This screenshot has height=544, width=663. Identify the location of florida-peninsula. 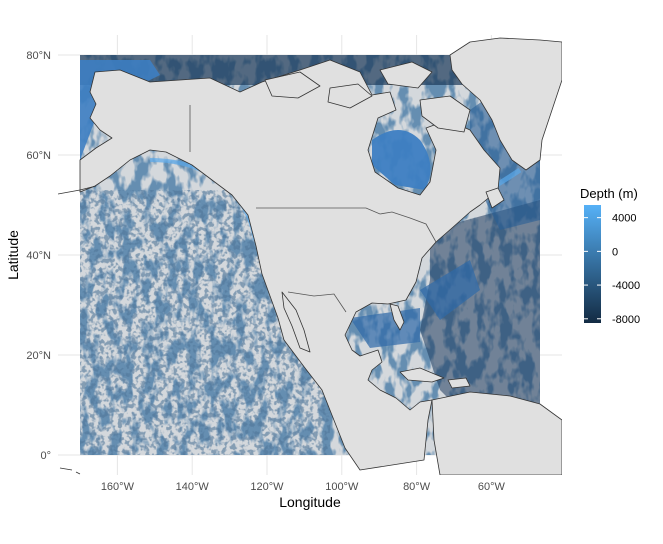
(397, 317).